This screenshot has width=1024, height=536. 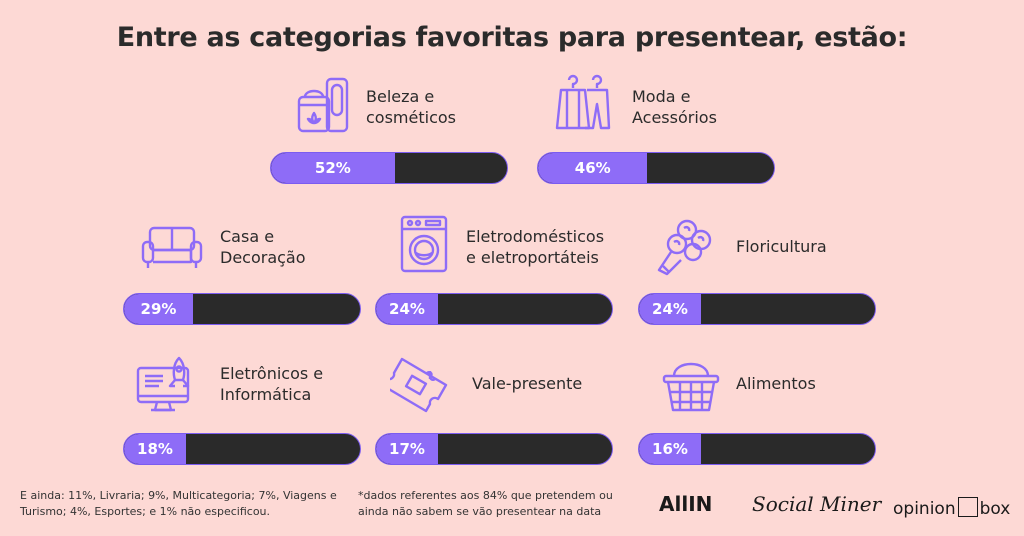 I want to click on bar-fill: 16%, so click(x=670, y=449).